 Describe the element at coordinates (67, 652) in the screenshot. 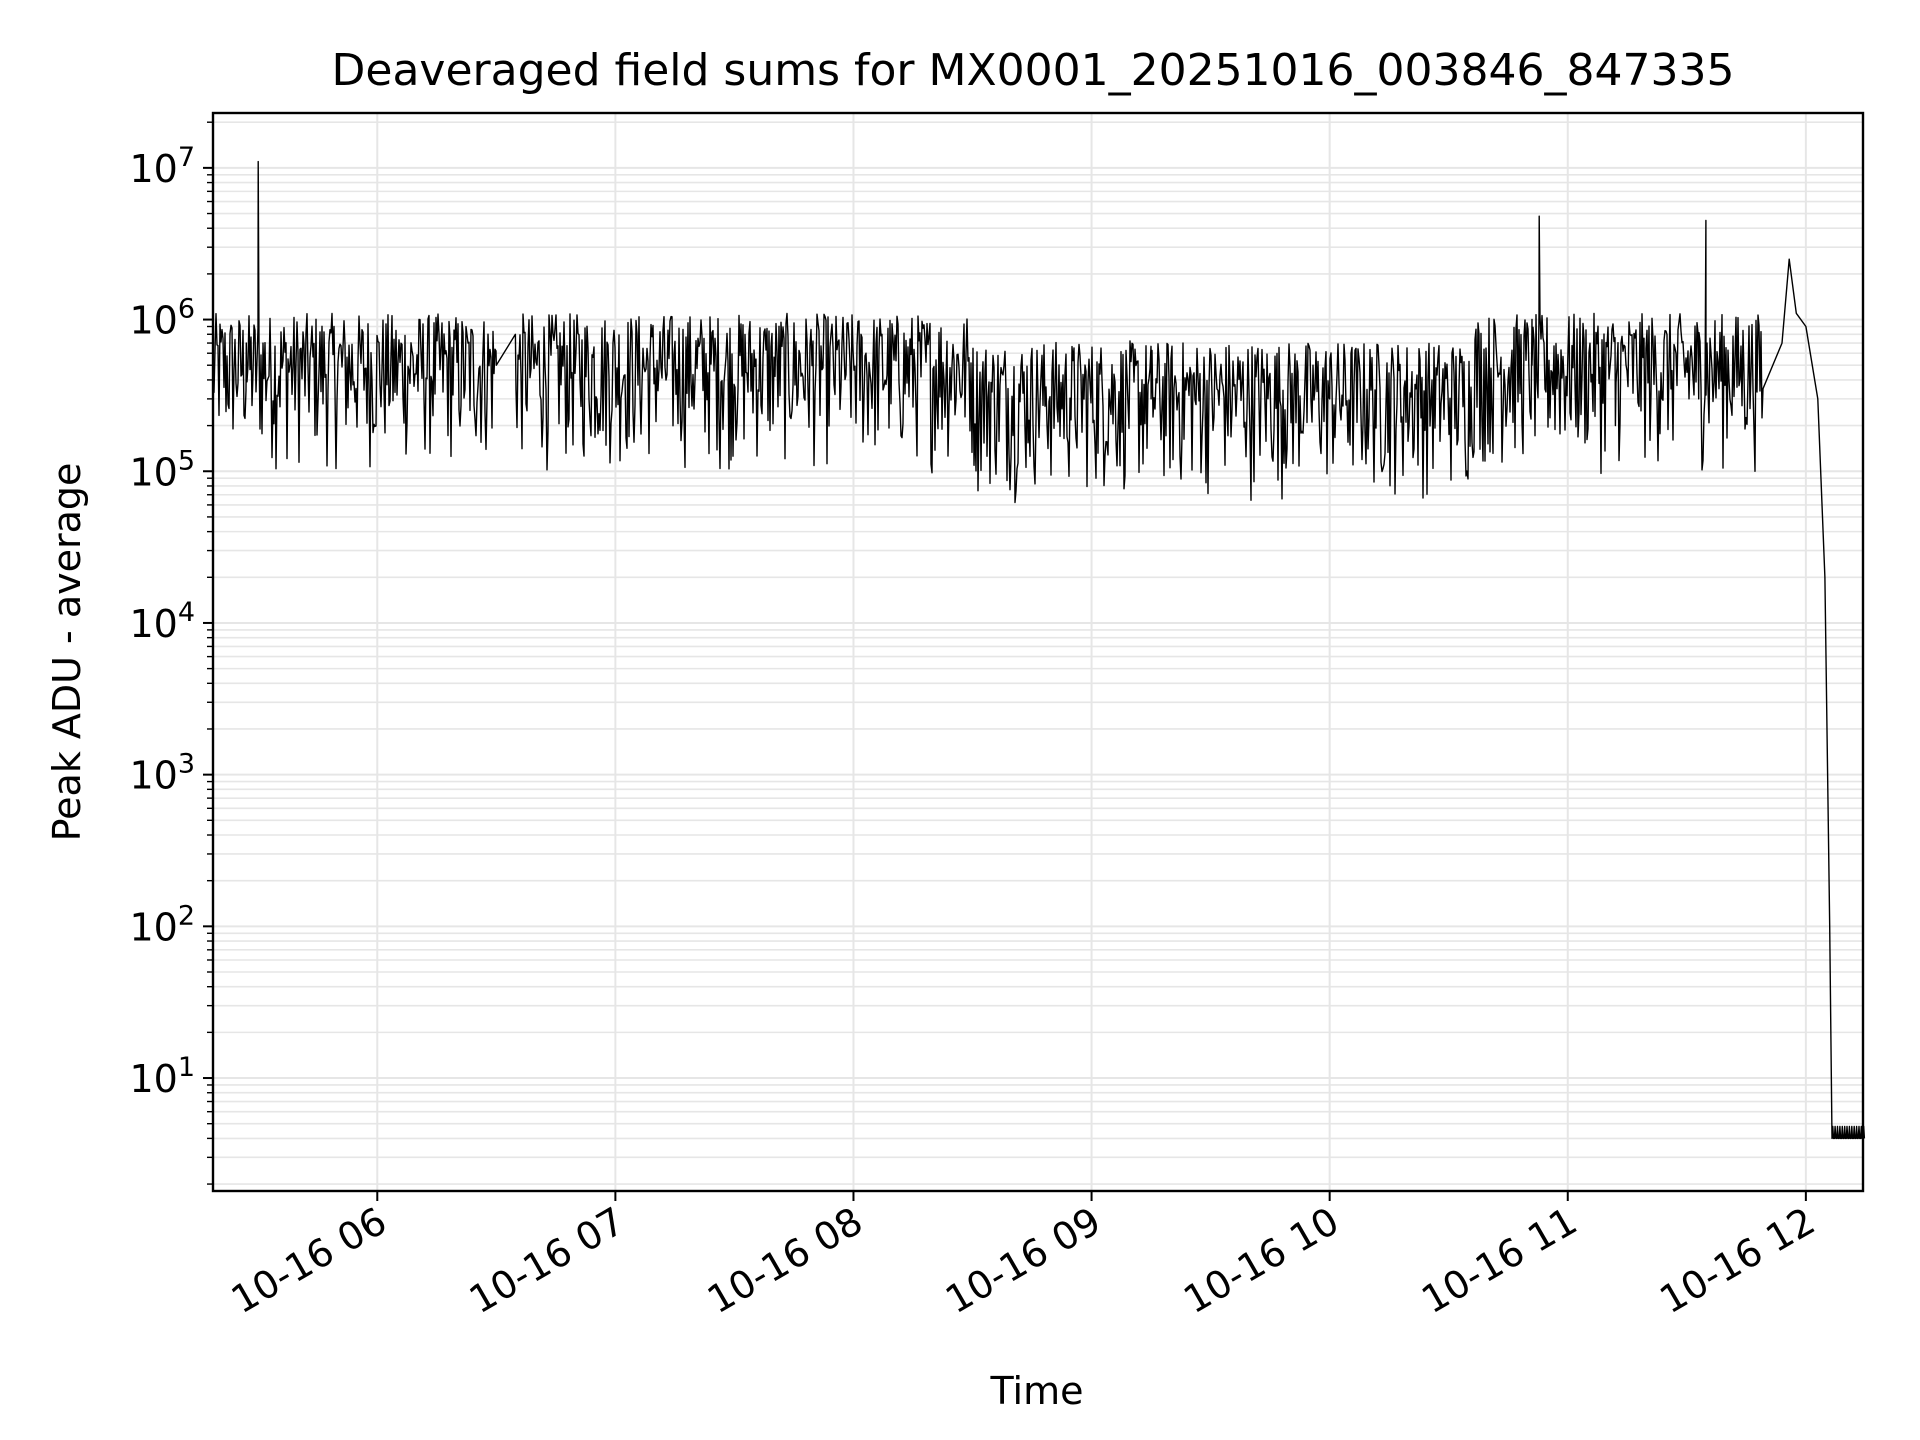

I see `y-axis-label: Peak ADU - average` at that location.